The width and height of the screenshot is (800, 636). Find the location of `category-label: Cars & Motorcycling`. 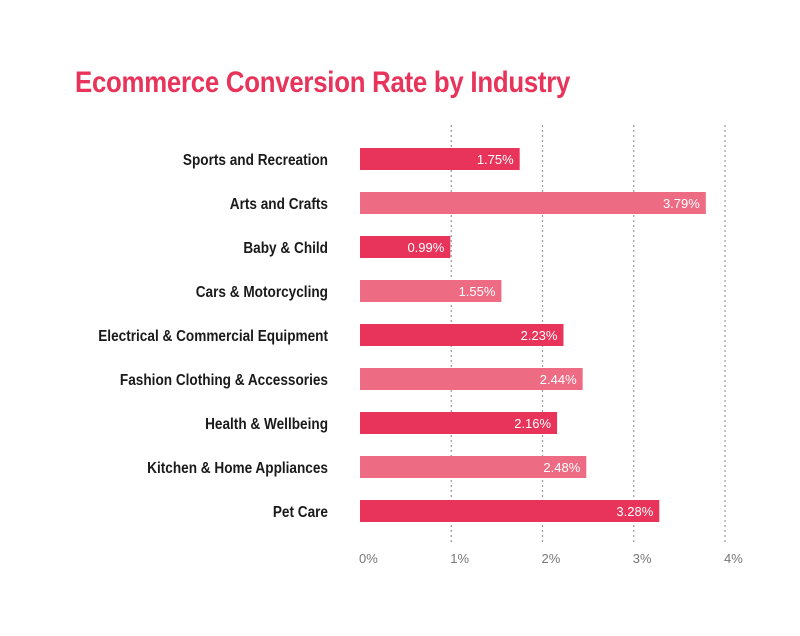

category-label: Cars & Motorcycling is located at coordinates (262, 292).